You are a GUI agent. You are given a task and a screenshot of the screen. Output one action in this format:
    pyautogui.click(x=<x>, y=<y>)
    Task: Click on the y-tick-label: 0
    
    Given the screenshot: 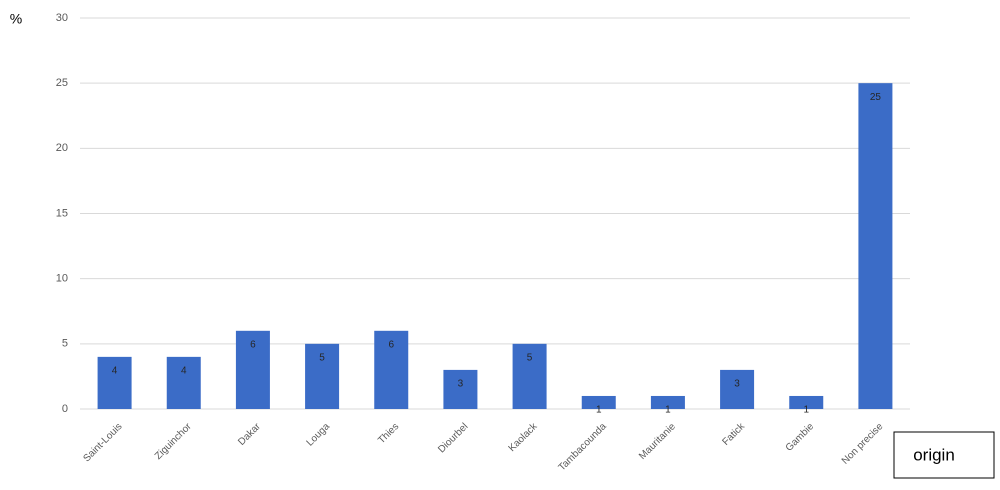 What is the action you would take?
    pyautogui.click(x=65, y=409)
    